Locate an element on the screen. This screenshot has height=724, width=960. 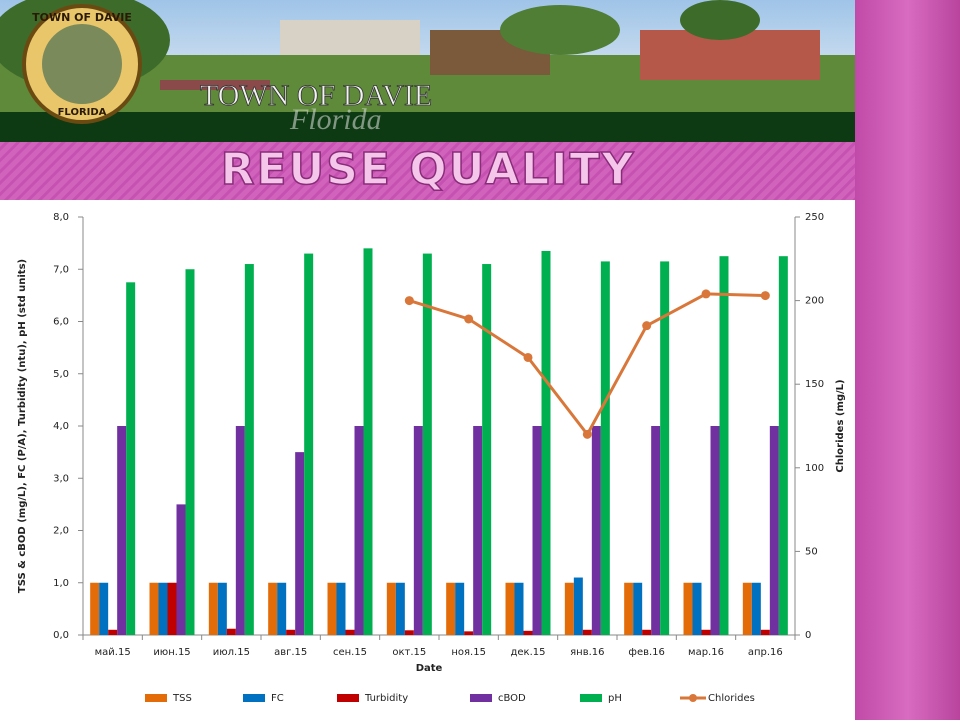
y-tick-label: 6,0 is located at coordinates (61, 322).